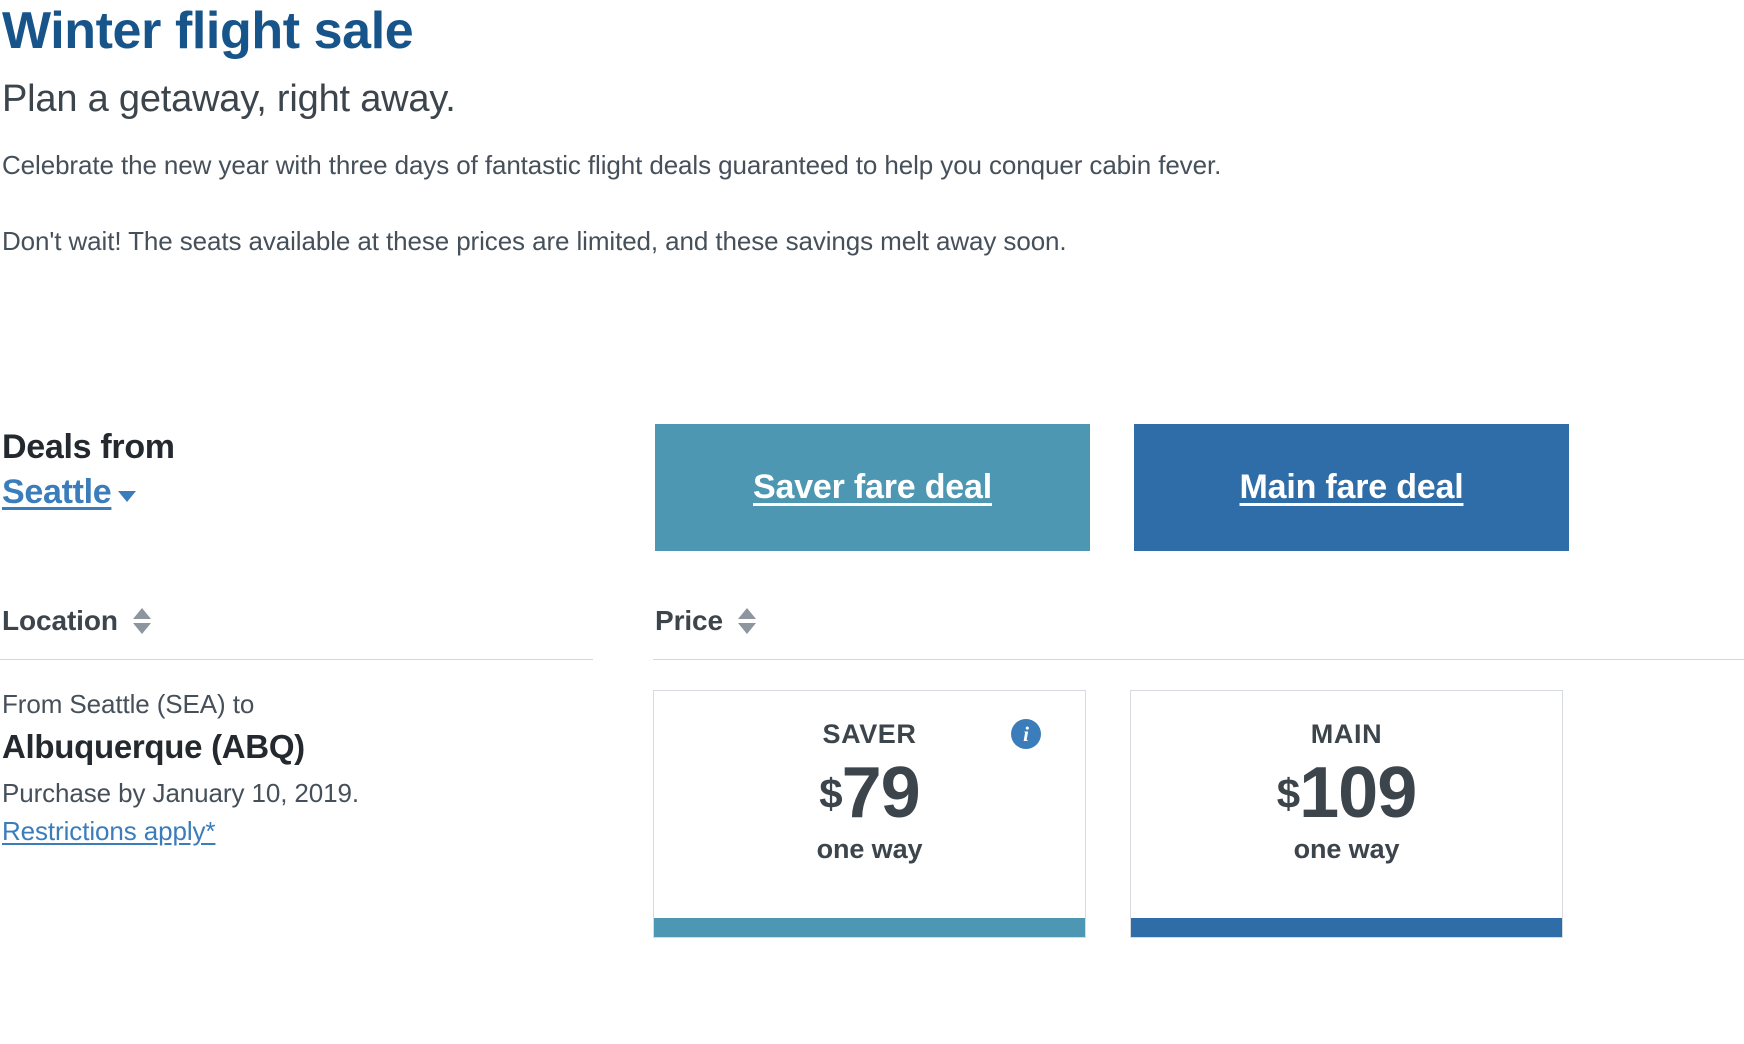 The height and width of the screenshot is (1044, 1744). Describe the element at coordinates (869, 734) in the screenshot. I see `saver-fare-label: SAVER` at that location.